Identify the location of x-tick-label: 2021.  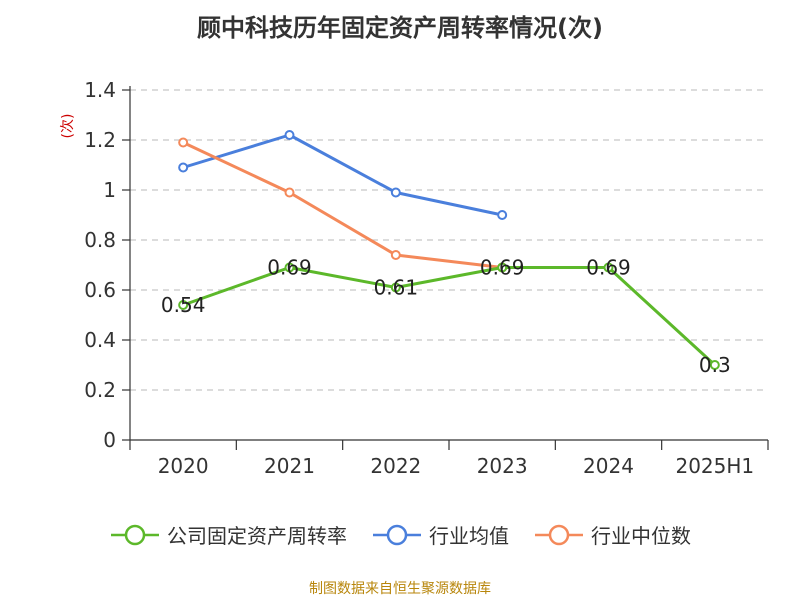
(289, 466).